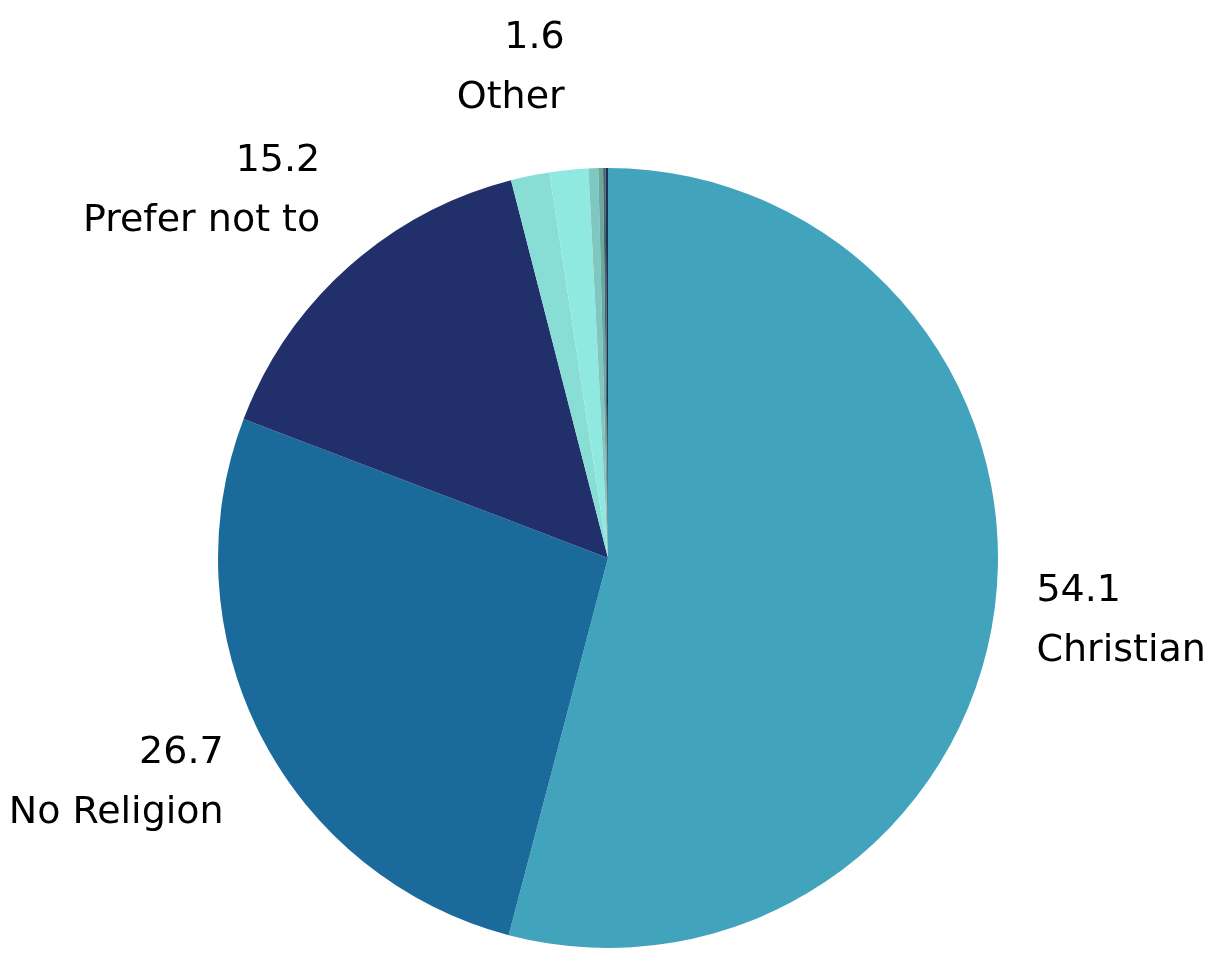 This screenshot has height=955, width=1232. Describe the element at coordinates (278, 157) in the screenshot. I see `data-label: 15.2` at that location.